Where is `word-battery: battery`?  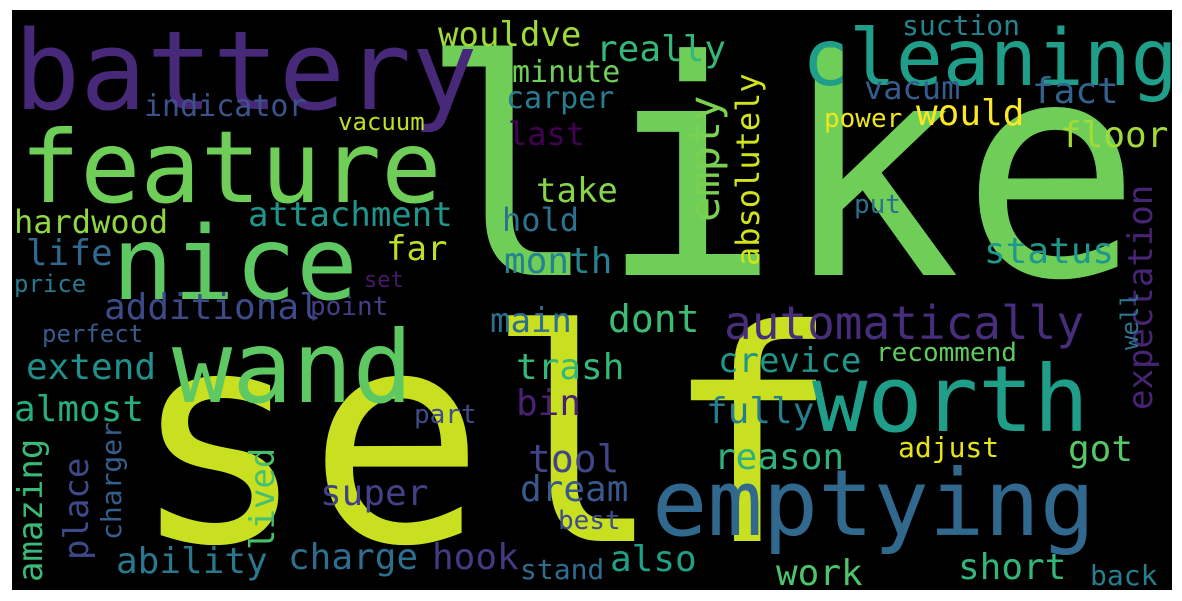
word-battery: battery is located at coordinates (246, 72).